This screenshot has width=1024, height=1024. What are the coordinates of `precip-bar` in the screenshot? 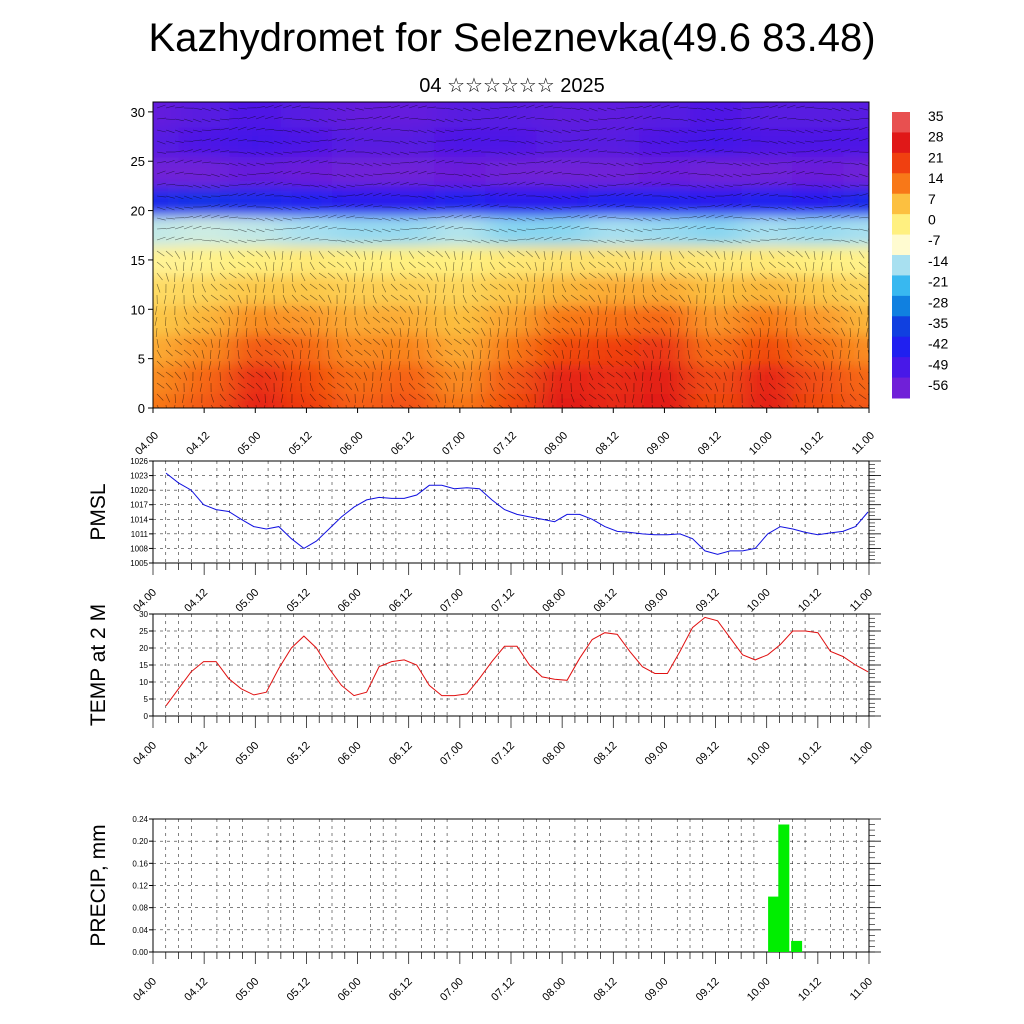 It's located at (797, 946).